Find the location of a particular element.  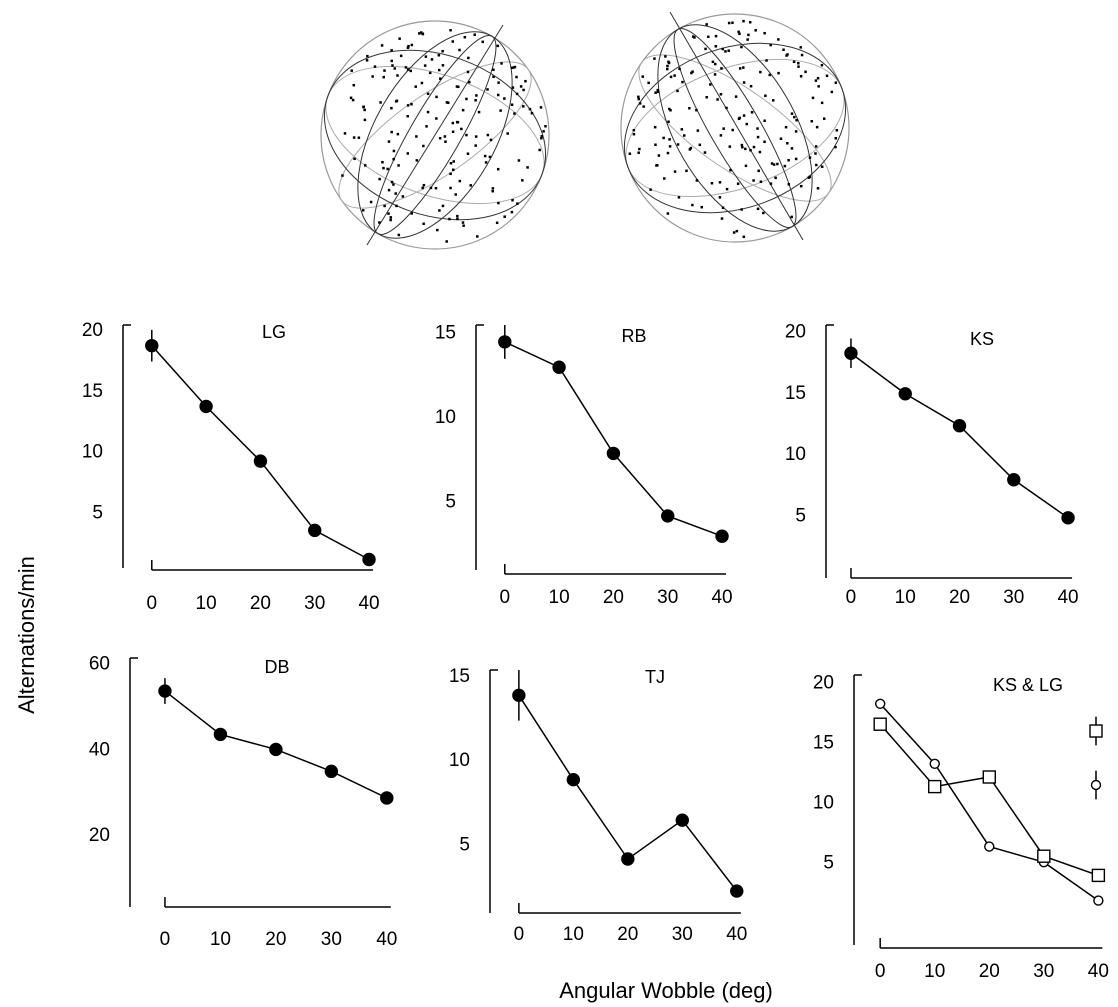

x-tick-label: 20 is located at coordinates (613, 597).